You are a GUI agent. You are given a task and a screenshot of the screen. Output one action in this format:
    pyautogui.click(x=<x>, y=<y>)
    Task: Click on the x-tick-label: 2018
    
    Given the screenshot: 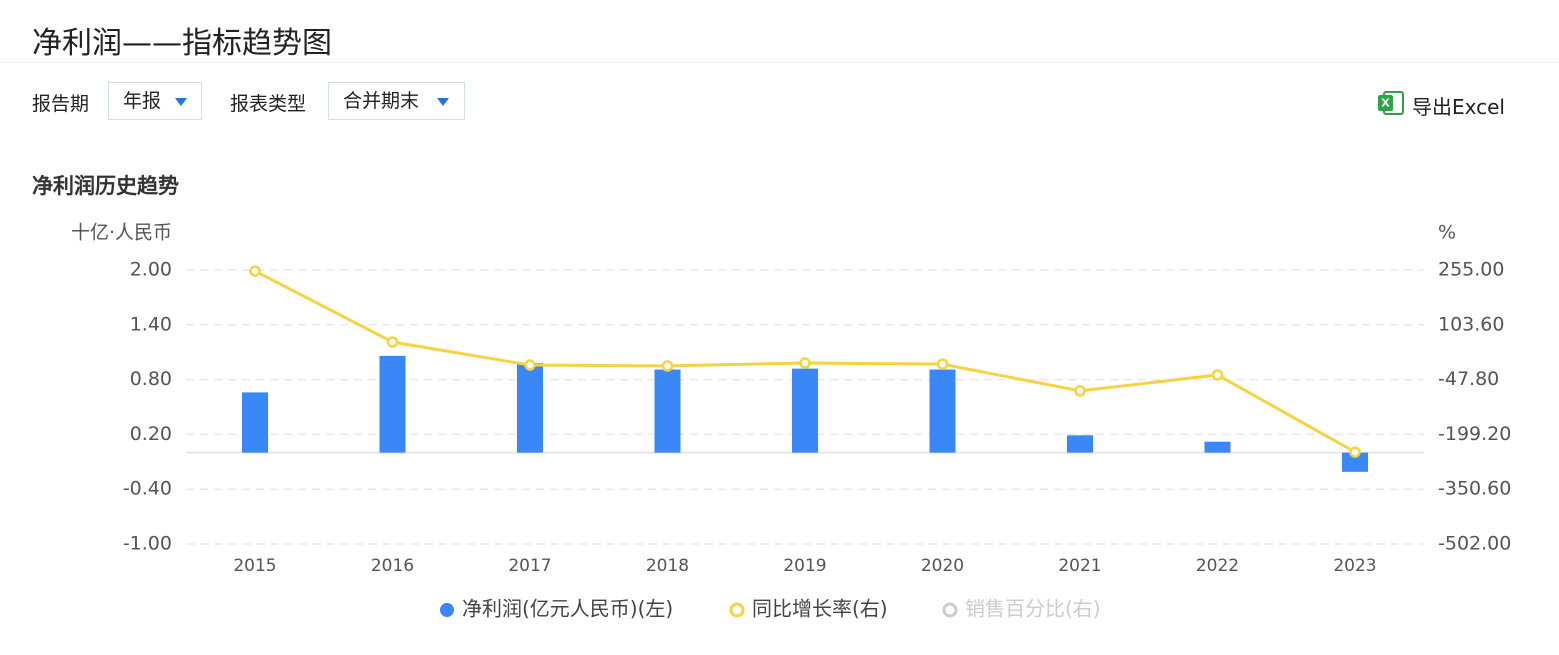 What is the action you would take?
    pyautogui.click(x=667, y=566)
    